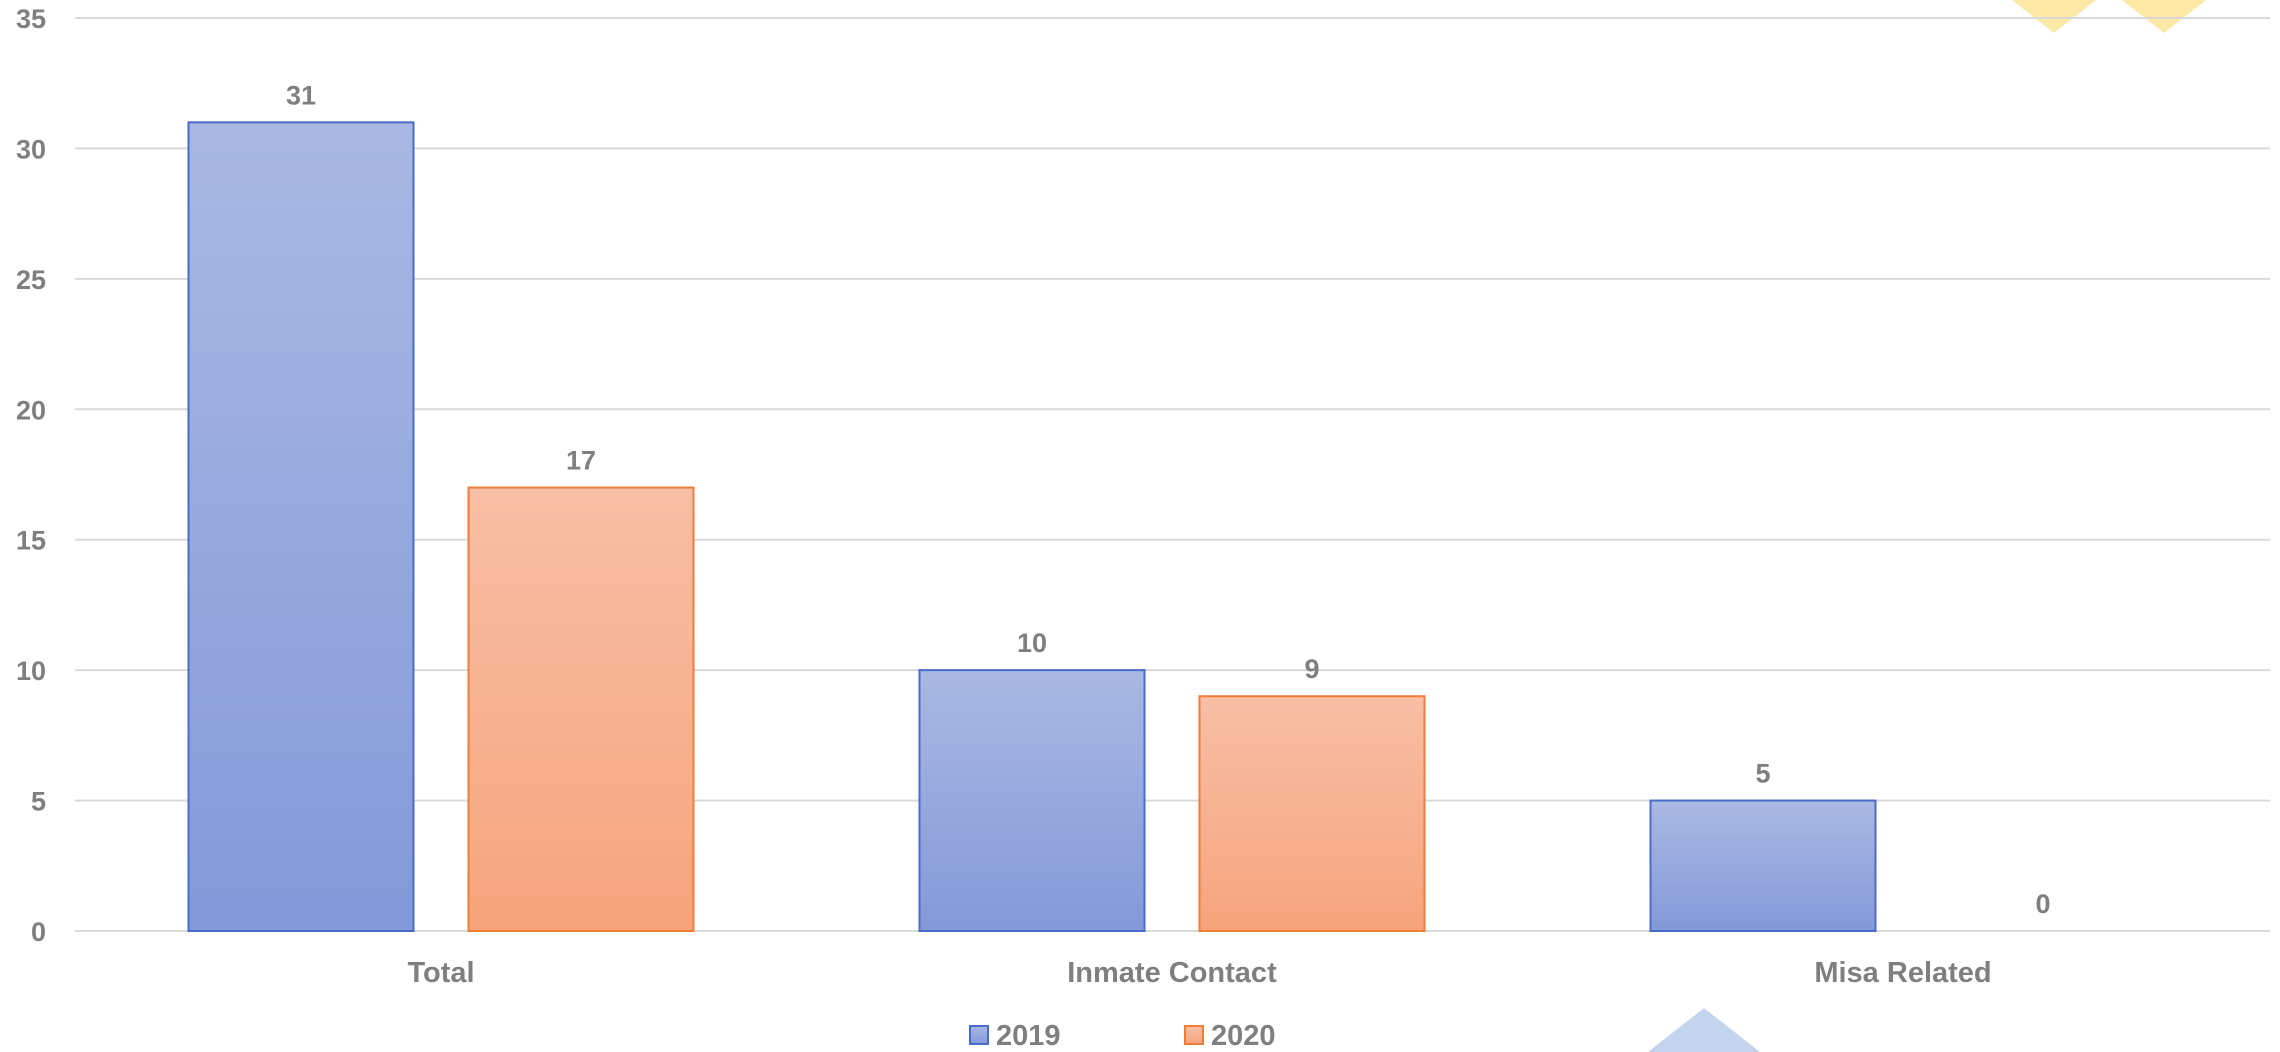 Image resolution: width=2280 pixels, height=1052 pixels. Describe the element at coordinates (440, 973) in the screenshot. I see `x-category-label: Total` at that location.